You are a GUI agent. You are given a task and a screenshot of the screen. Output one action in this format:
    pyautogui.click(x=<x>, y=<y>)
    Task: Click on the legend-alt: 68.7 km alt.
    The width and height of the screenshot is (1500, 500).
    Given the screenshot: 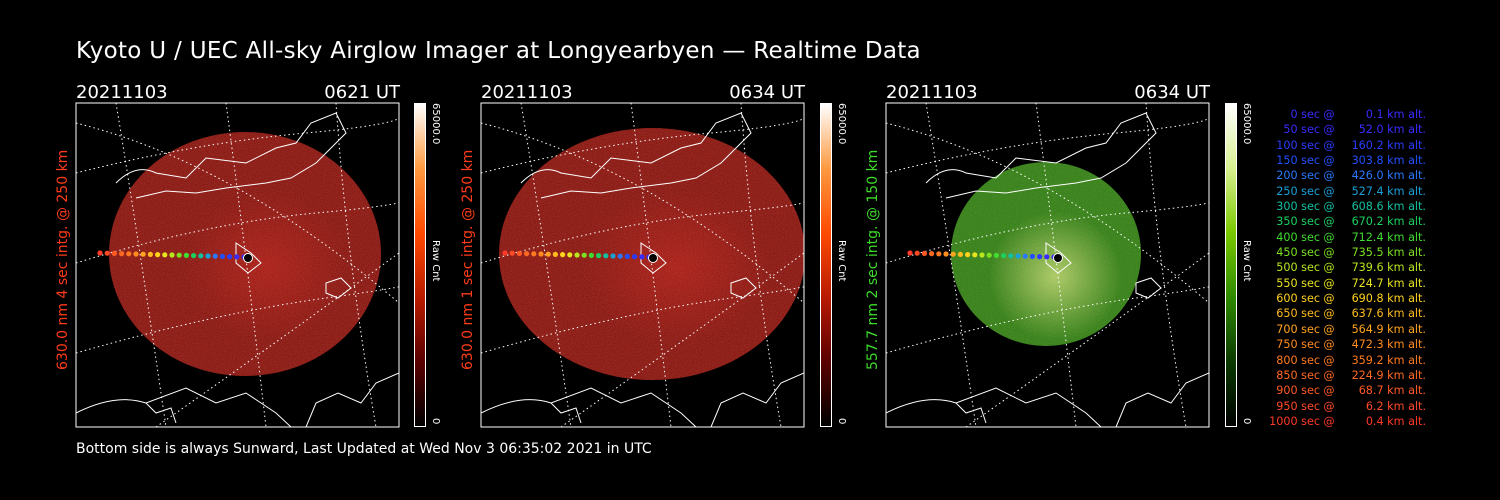 What is the action you would take?
    pyautogui.click(x=1392, y=391)
    